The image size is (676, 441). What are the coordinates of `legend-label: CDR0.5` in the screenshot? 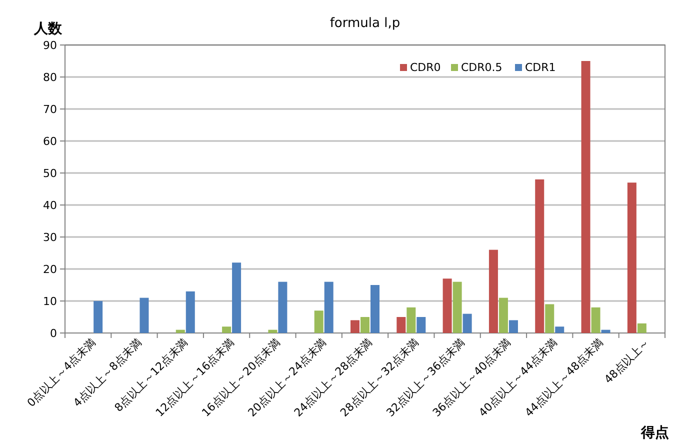 It's located at (481, 67).